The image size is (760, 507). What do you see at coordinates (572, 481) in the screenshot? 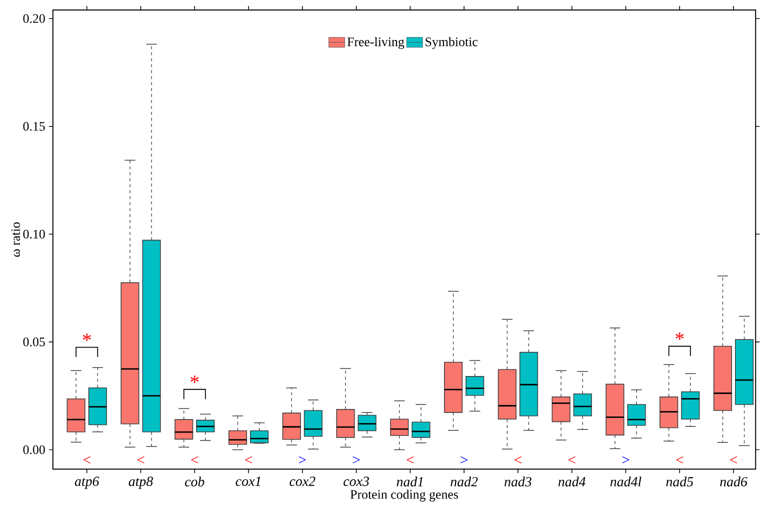
I see `x-tick-label: nad4` at bounding box center [572, 481].